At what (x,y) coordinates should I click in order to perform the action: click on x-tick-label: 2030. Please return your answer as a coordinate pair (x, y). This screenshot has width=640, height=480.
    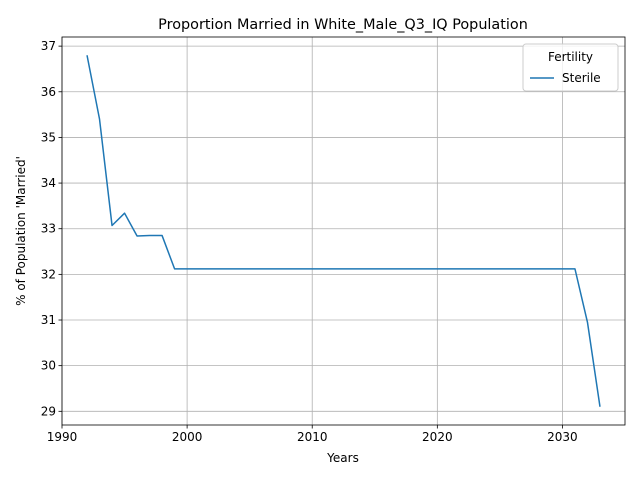
    Looking at the image, I should click on (562, 437).